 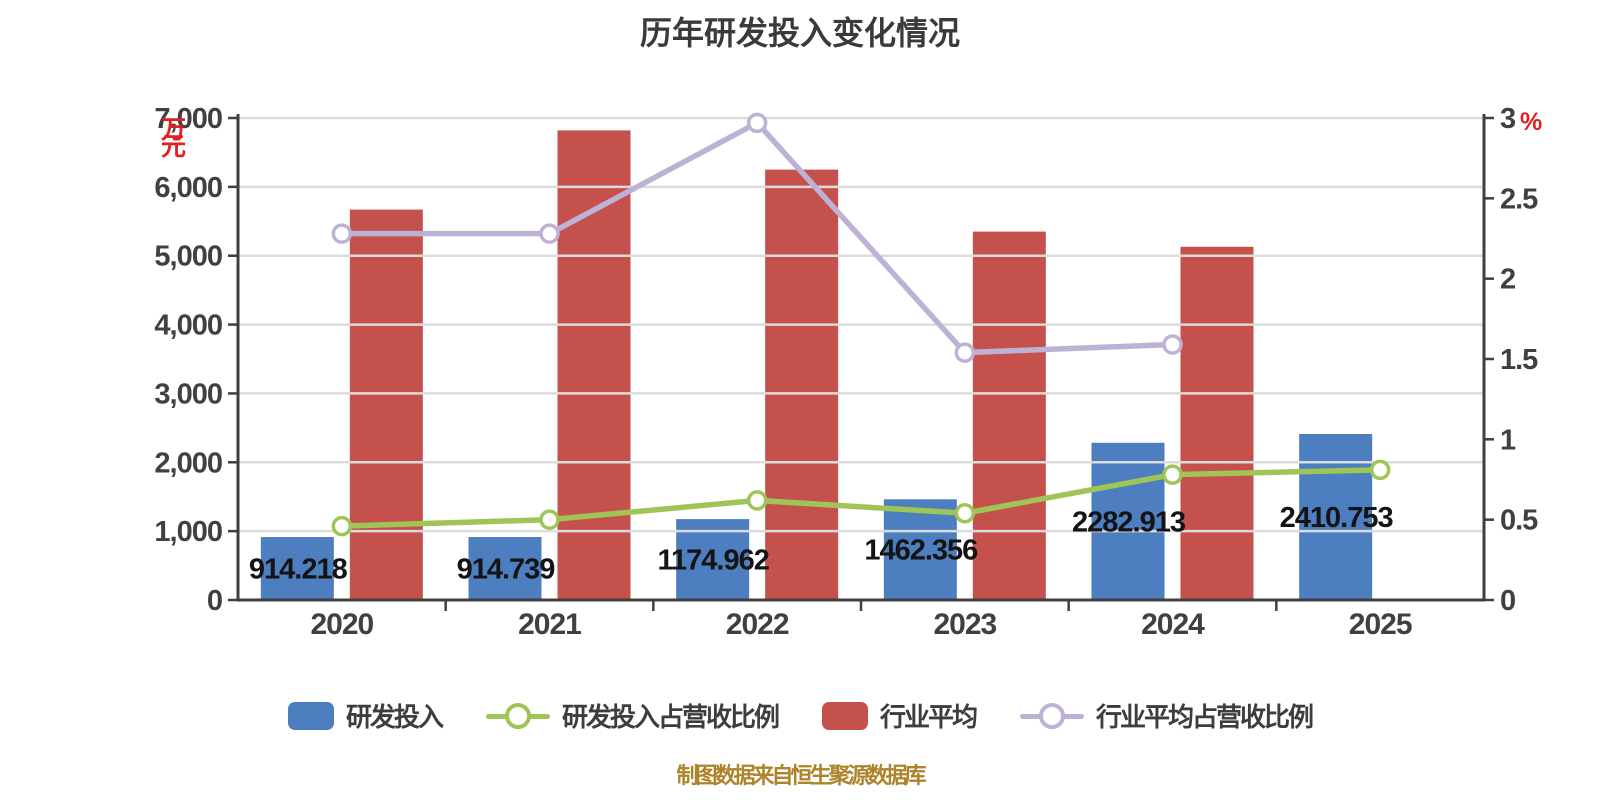 I want to click on legend: 研发投入 研发投入占营收比例 行业平均 行业平均占营收比例, so click(x=800, y=715).